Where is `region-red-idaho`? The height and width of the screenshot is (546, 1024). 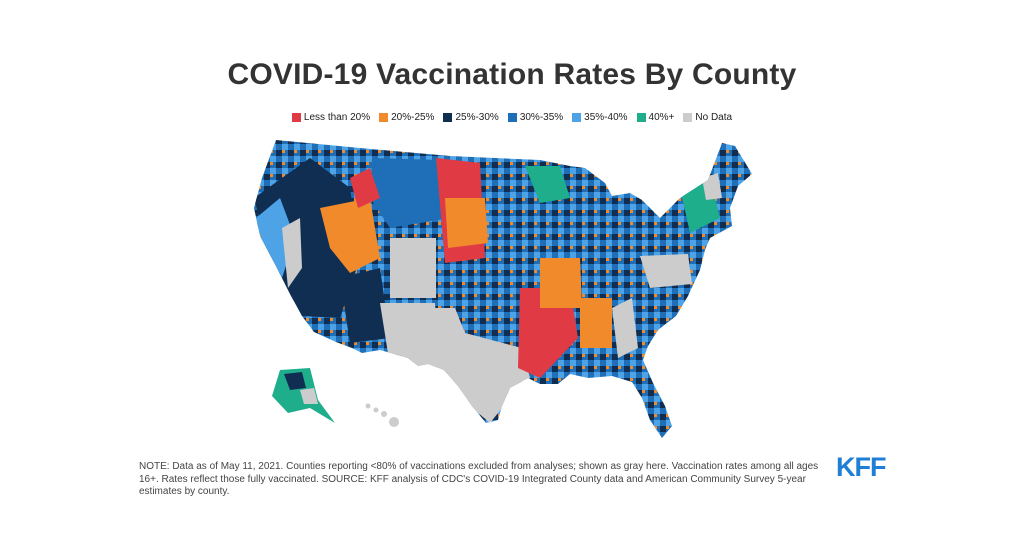 region-red-idaho is located at coordinates (365, 188).